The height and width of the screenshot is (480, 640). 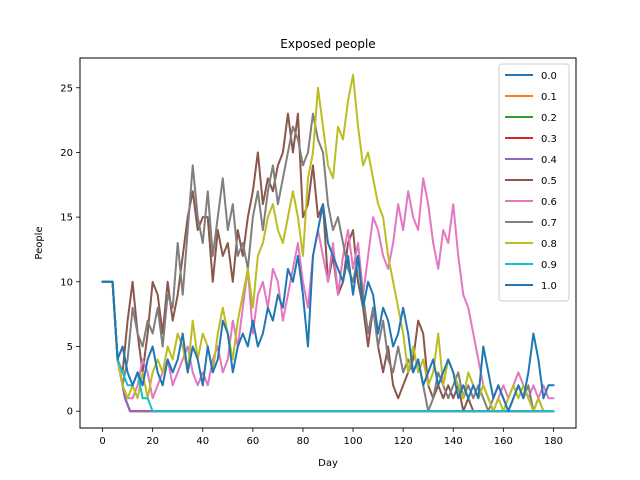 I want to click on x-tick-label: 160, so click(x=503, y=441).